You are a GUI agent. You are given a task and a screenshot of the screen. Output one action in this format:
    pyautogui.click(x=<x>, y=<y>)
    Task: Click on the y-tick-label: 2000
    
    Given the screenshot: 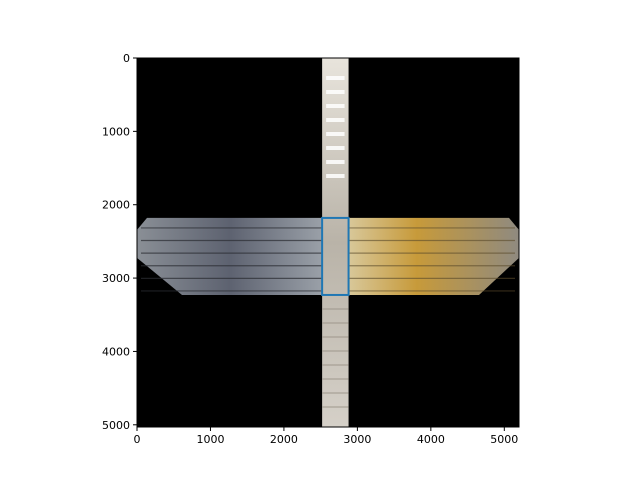 What is the action you would take?
    pyautogui.click(x=116, y=205)
    